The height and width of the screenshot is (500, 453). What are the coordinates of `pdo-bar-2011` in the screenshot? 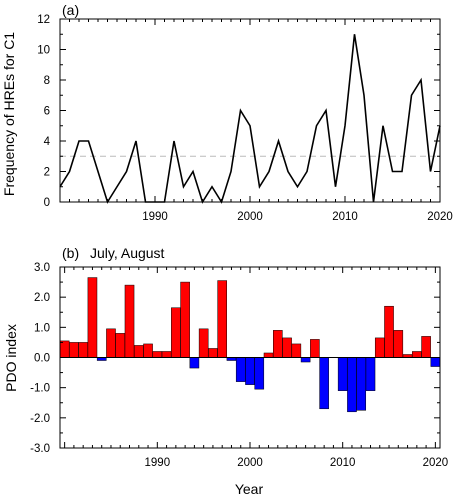 It's located at (352, 385).